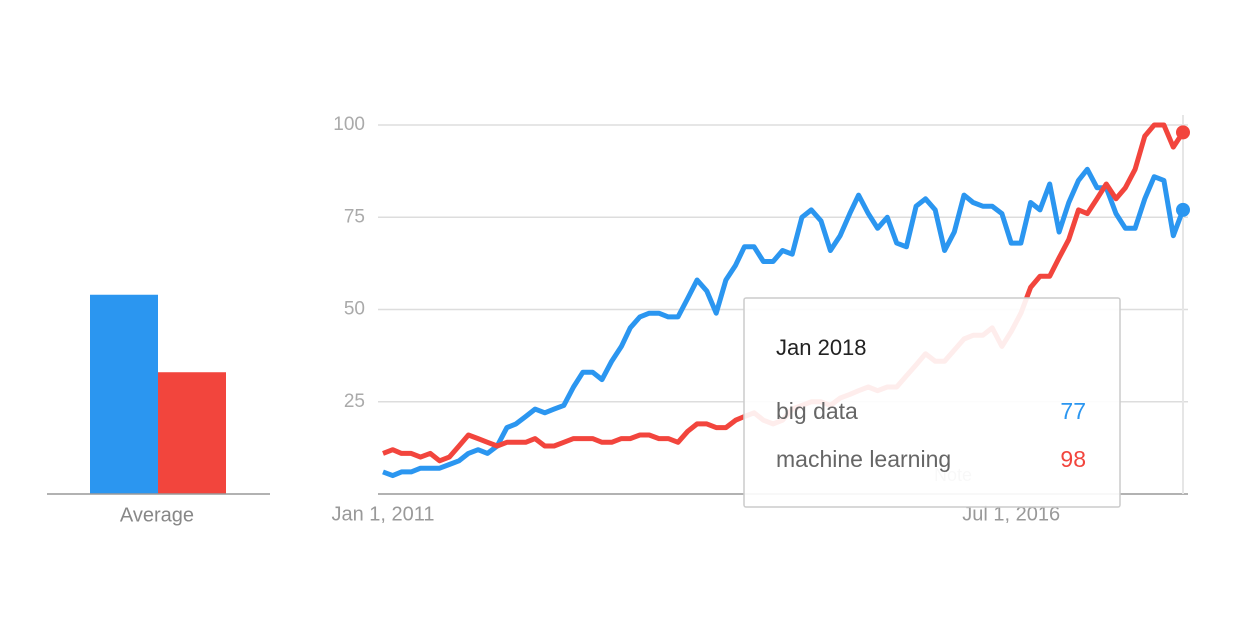  I want to click on x-tick-label: Jan 1, 2011, so click(382, 514).